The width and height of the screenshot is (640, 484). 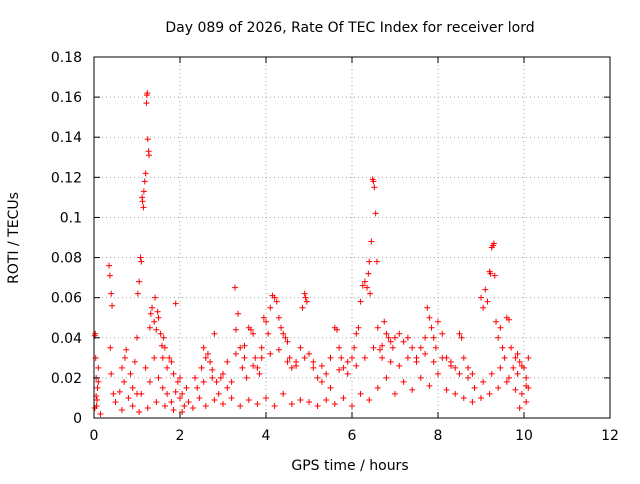 I want to click on y-tick-label: 0.02, so click(x=66, y=379).